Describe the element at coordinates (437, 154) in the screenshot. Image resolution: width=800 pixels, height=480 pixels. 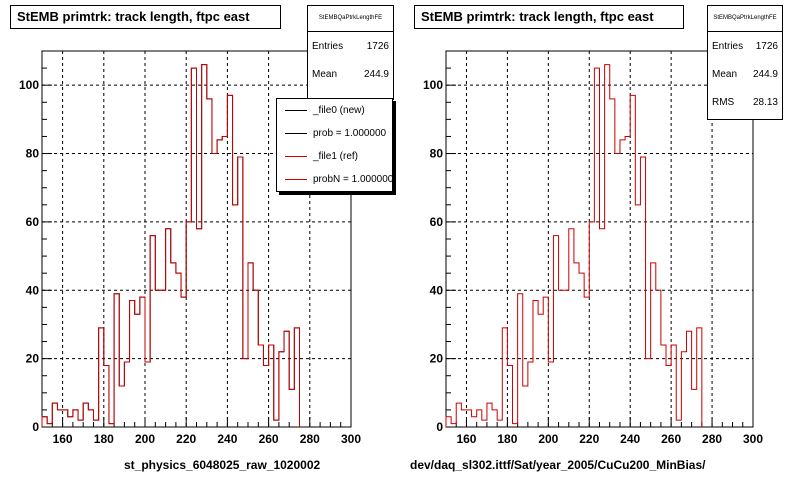
I see `right-y-tick-label: 80` at that location.